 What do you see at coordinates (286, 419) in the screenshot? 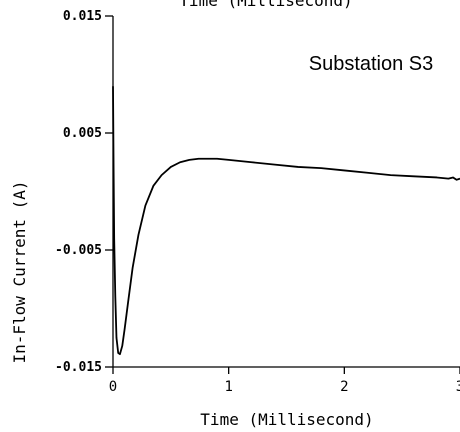
I see `x-axis-label: Time (Millisecond)` at bounding box center [286, 419].